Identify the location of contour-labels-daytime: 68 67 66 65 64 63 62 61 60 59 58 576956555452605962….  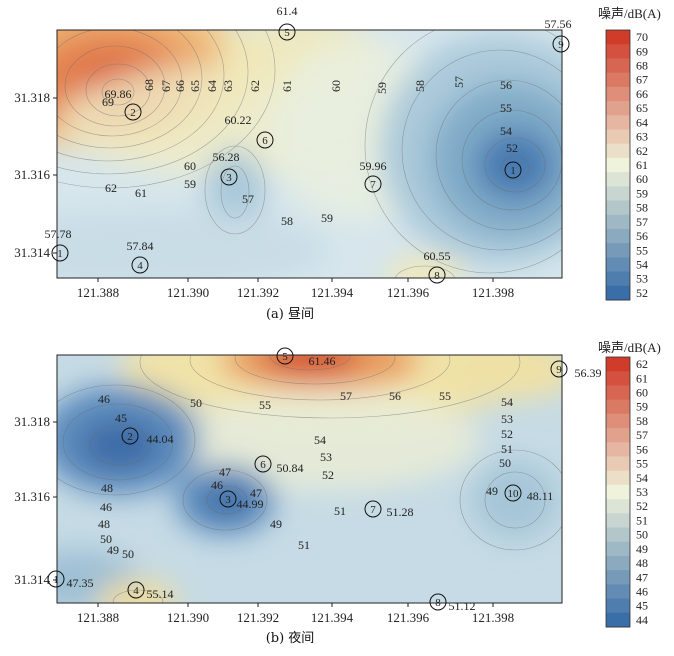
(310, 152).